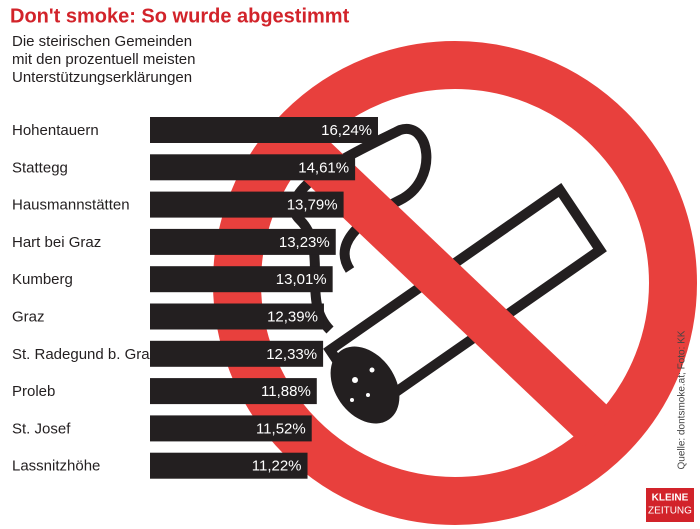 This screenshot has height=529, width=700. Describe the element at coordinates (670, 505) in the screenshot. I see `logo-box` at that location.